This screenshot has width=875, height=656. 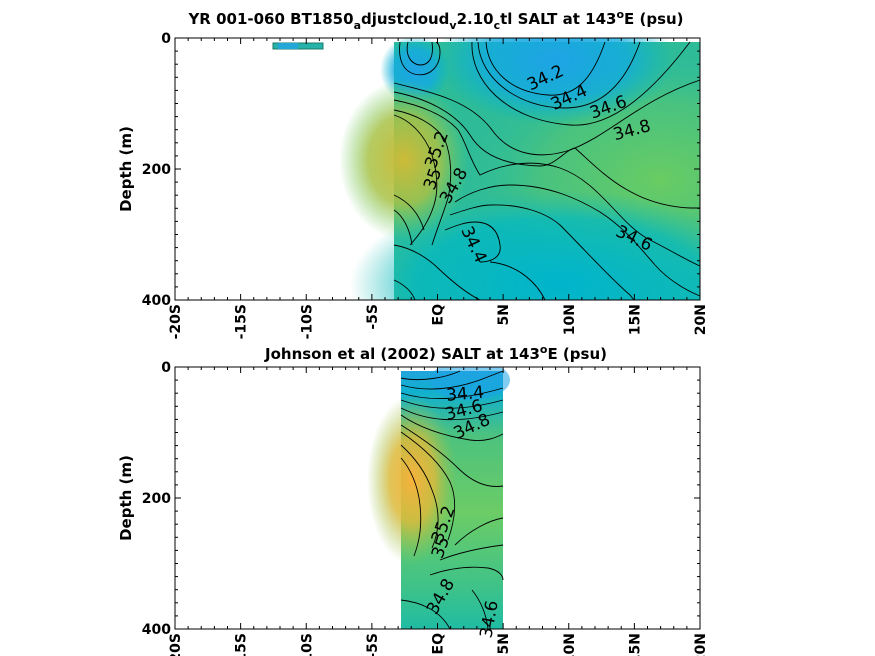 I want to click on contour-label: 34.4, so click(x=464, y=394).